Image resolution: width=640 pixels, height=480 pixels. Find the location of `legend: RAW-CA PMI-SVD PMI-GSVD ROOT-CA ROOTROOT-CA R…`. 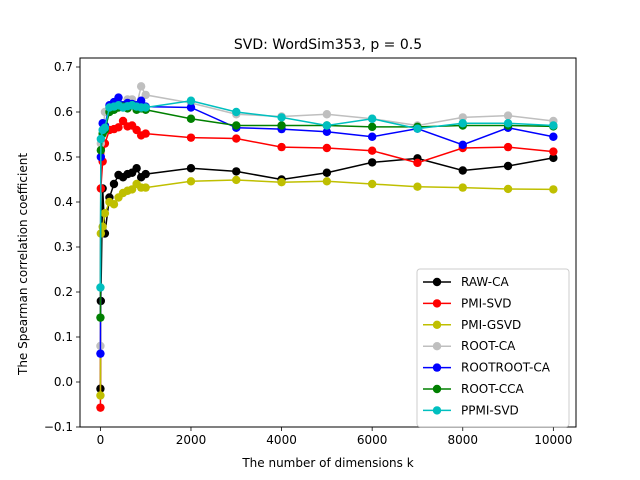

legend: RAW-CA PMI-SVD PMI-GSVD ROOT-CA ROOTROOT-CA R… is located at coordinates (493, 348).